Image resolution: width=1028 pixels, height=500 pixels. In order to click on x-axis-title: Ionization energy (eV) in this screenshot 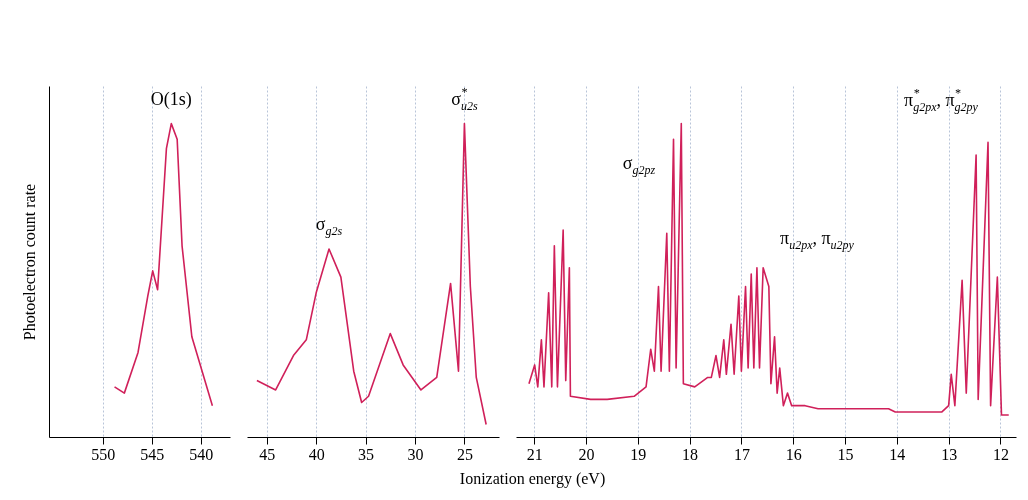, I will do `click(532, 478)`.